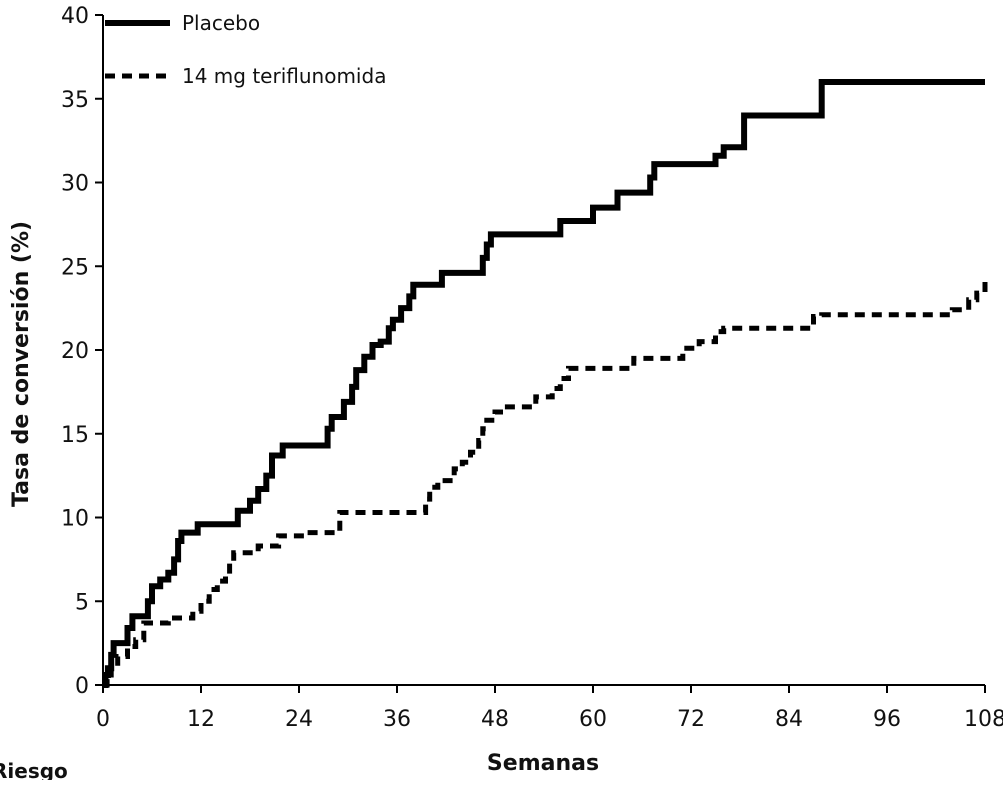 The height and width of the screenshot is (785, 1003). Describe the element at coordinates (82, 602) in the screenshot. I see `y-tick-label: 5` at that location.